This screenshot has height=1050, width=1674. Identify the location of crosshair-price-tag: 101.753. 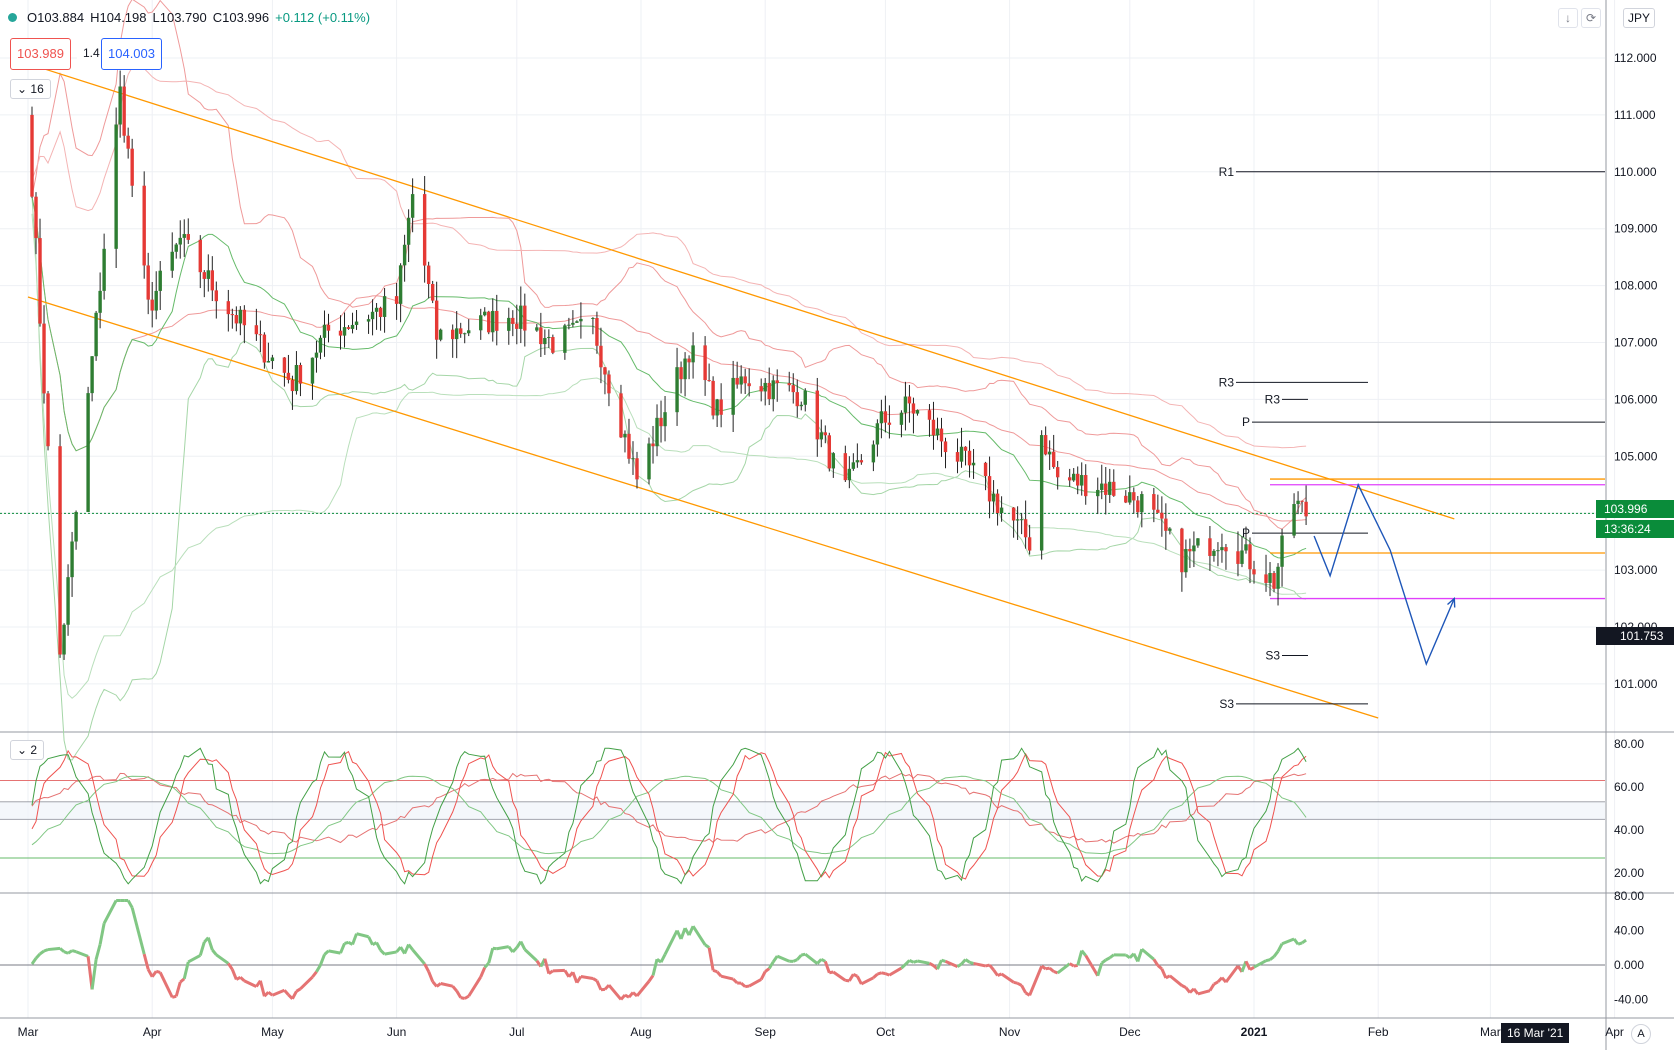
(1635, 636).